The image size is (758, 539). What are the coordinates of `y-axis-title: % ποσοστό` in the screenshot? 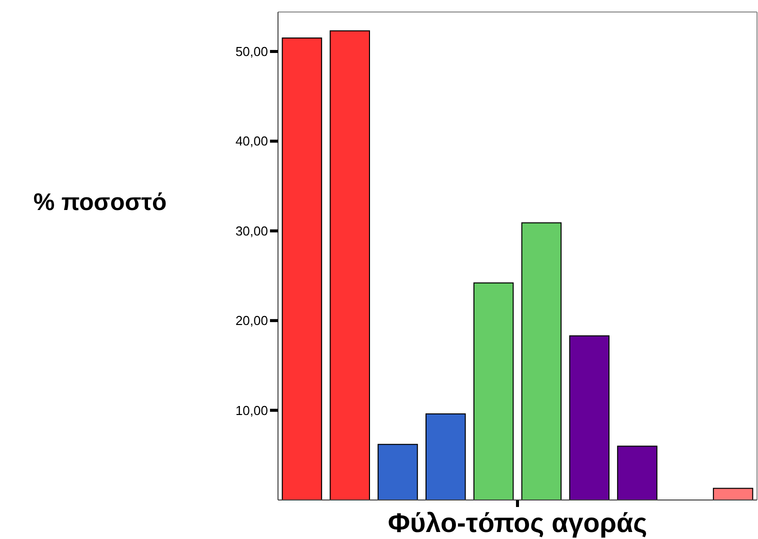 It's located at (100, 202).